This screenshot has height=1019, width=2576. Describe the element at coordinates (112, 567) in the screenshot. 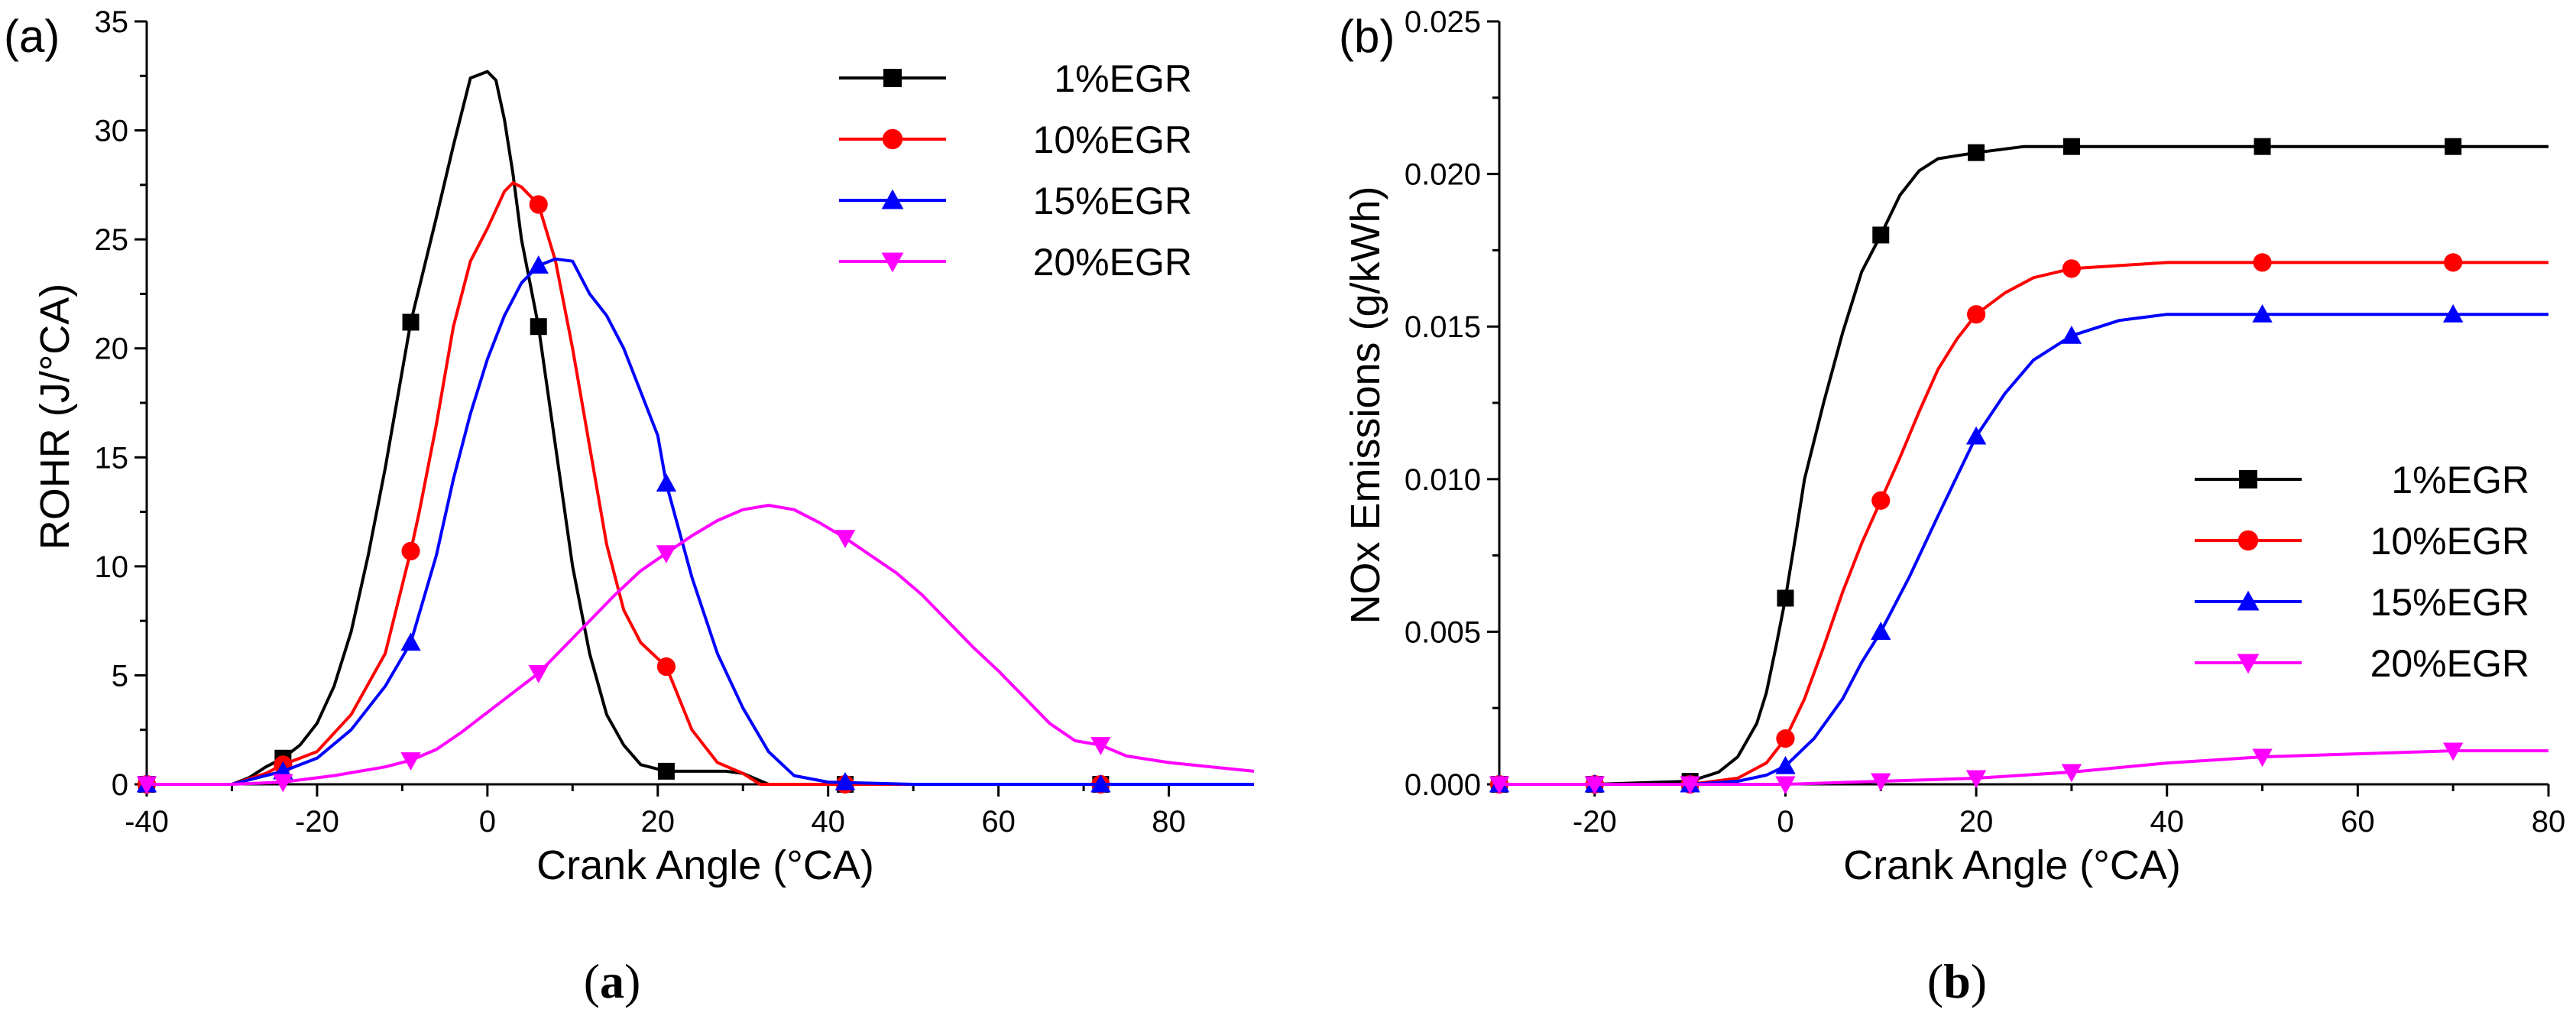

I see `panel-a-y-tick-label: 10` at that location.